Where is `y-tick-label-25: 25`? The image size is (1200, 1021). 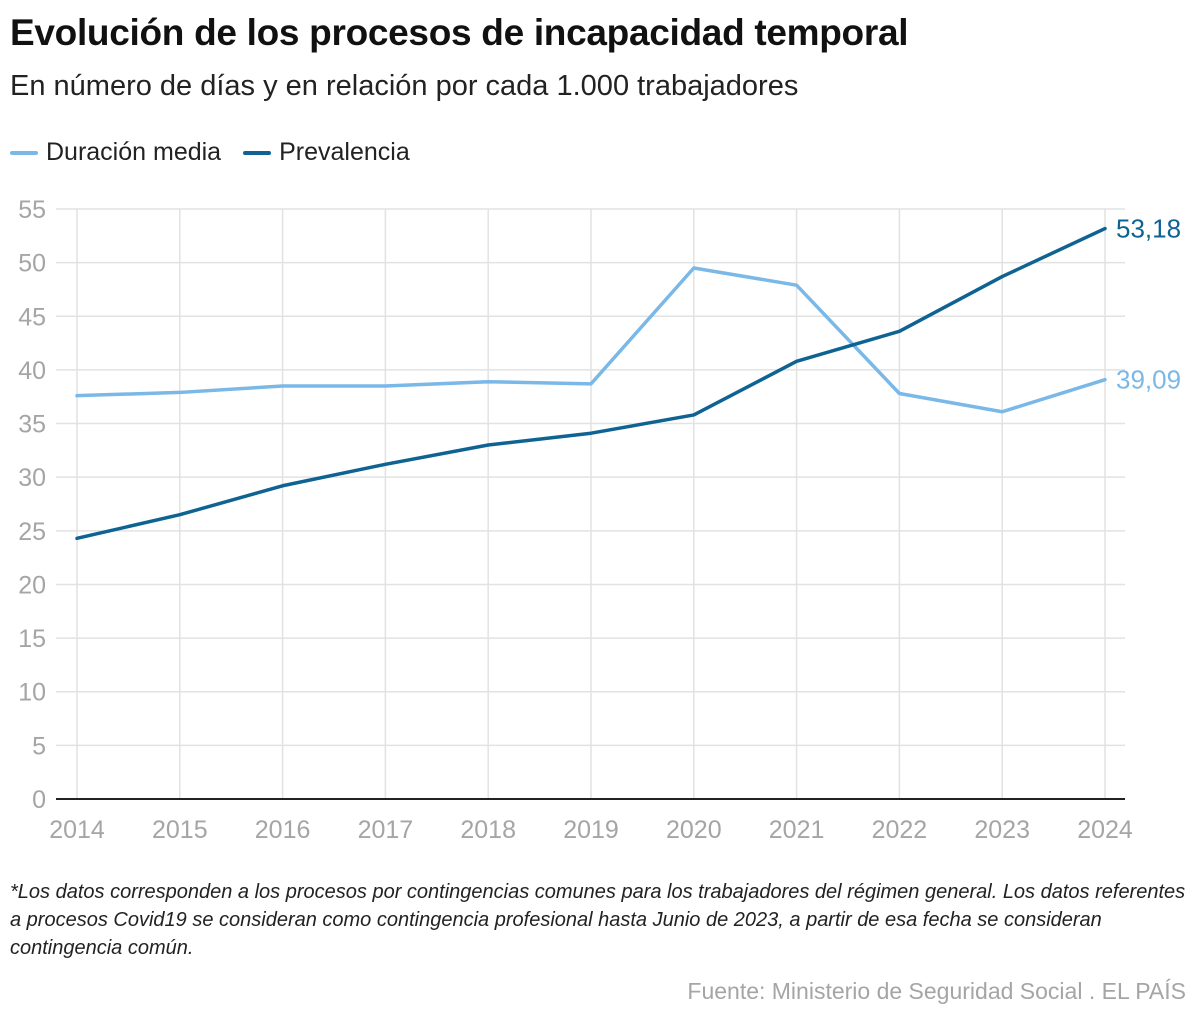 y-tick-label-25: 25 is located at coordinates (32, 532).